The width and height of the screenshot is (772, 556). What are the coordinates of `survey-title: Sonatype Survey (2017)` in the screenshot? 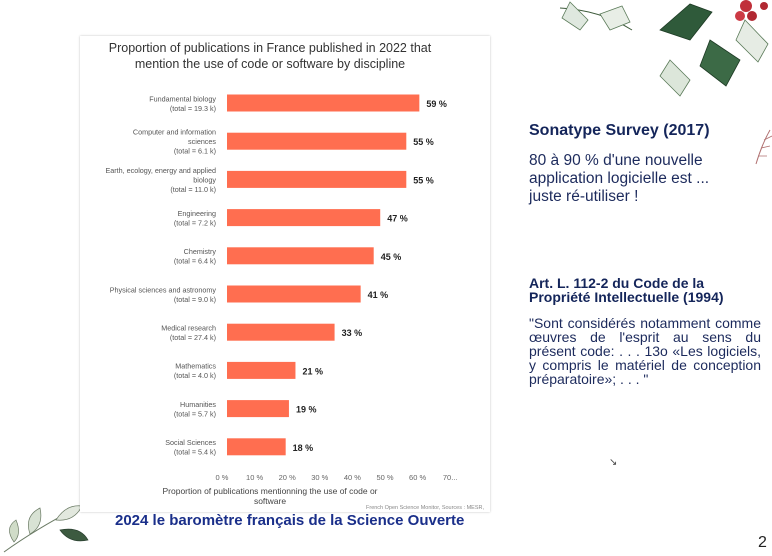 It's located at (619, 130).